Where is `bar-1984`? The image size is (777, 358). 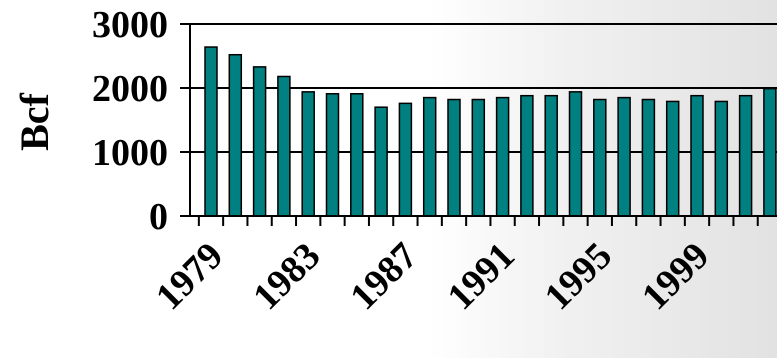
bar-1984 is located at coordinates (332, 155).